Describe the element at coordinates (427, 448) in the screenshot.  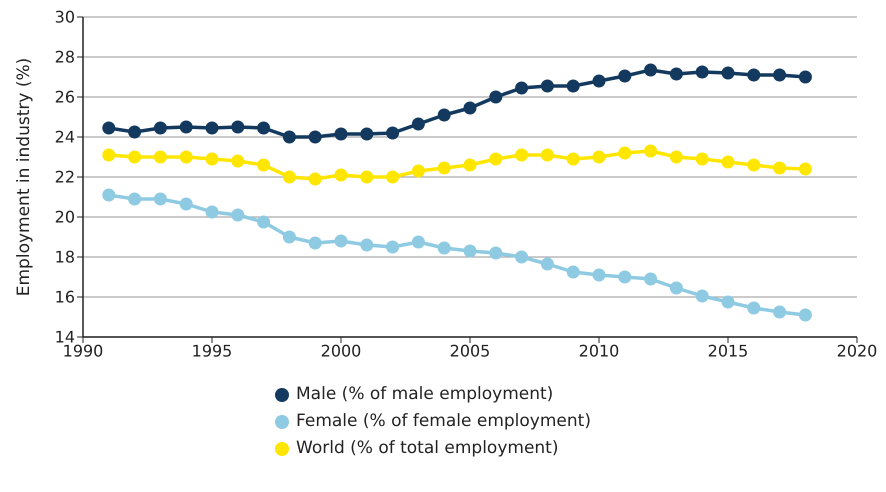
I see `legend-label: World (% of total employment)` at that location.